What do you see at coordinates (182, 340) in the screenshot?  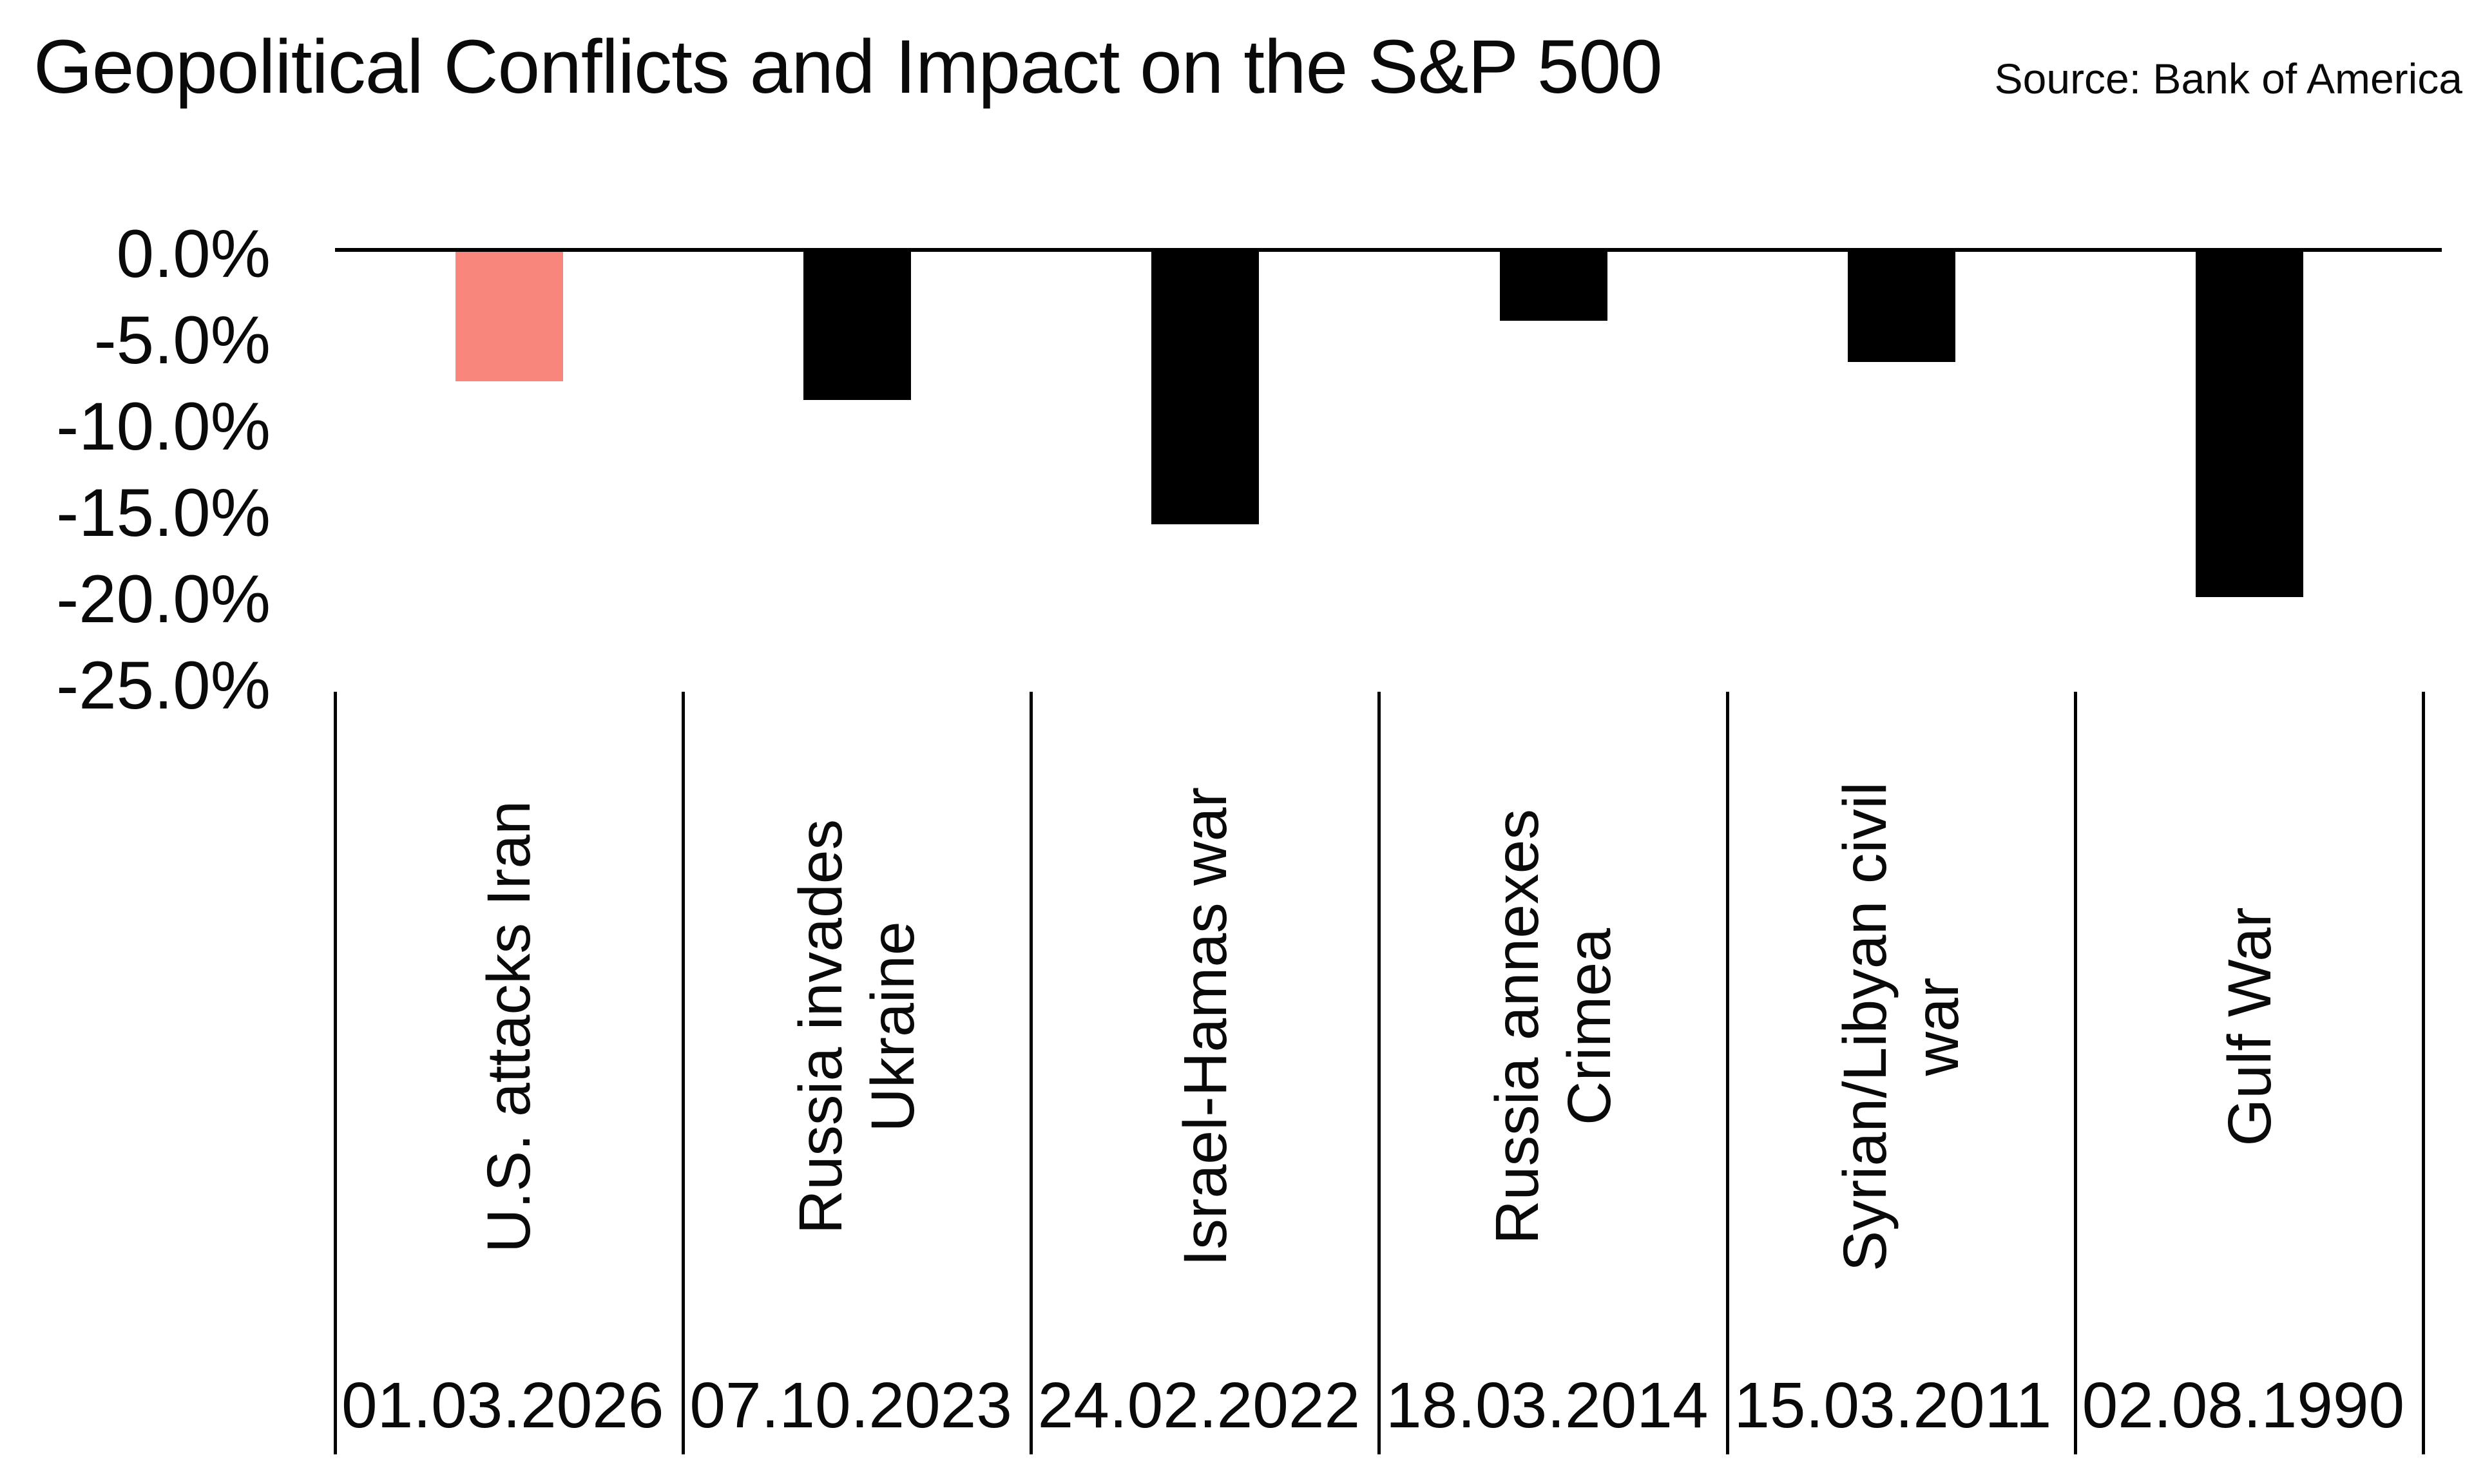 I see `y-tick-label: -5.0%` at bounding box center [182, 340].